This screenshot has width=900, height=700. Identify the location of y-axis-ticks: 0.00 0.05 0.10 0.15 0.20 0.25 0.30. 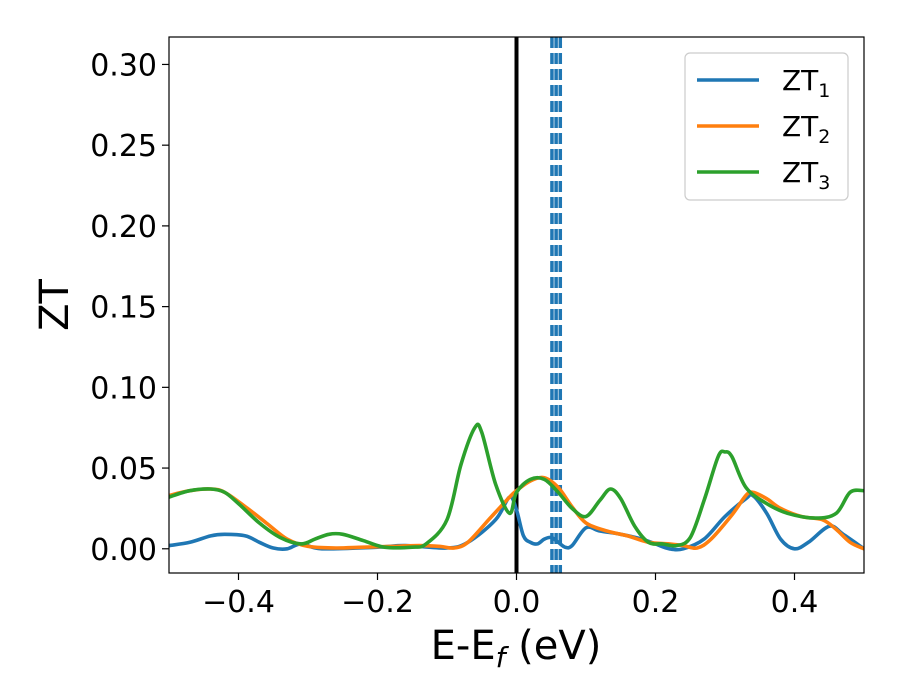
(129, 308).